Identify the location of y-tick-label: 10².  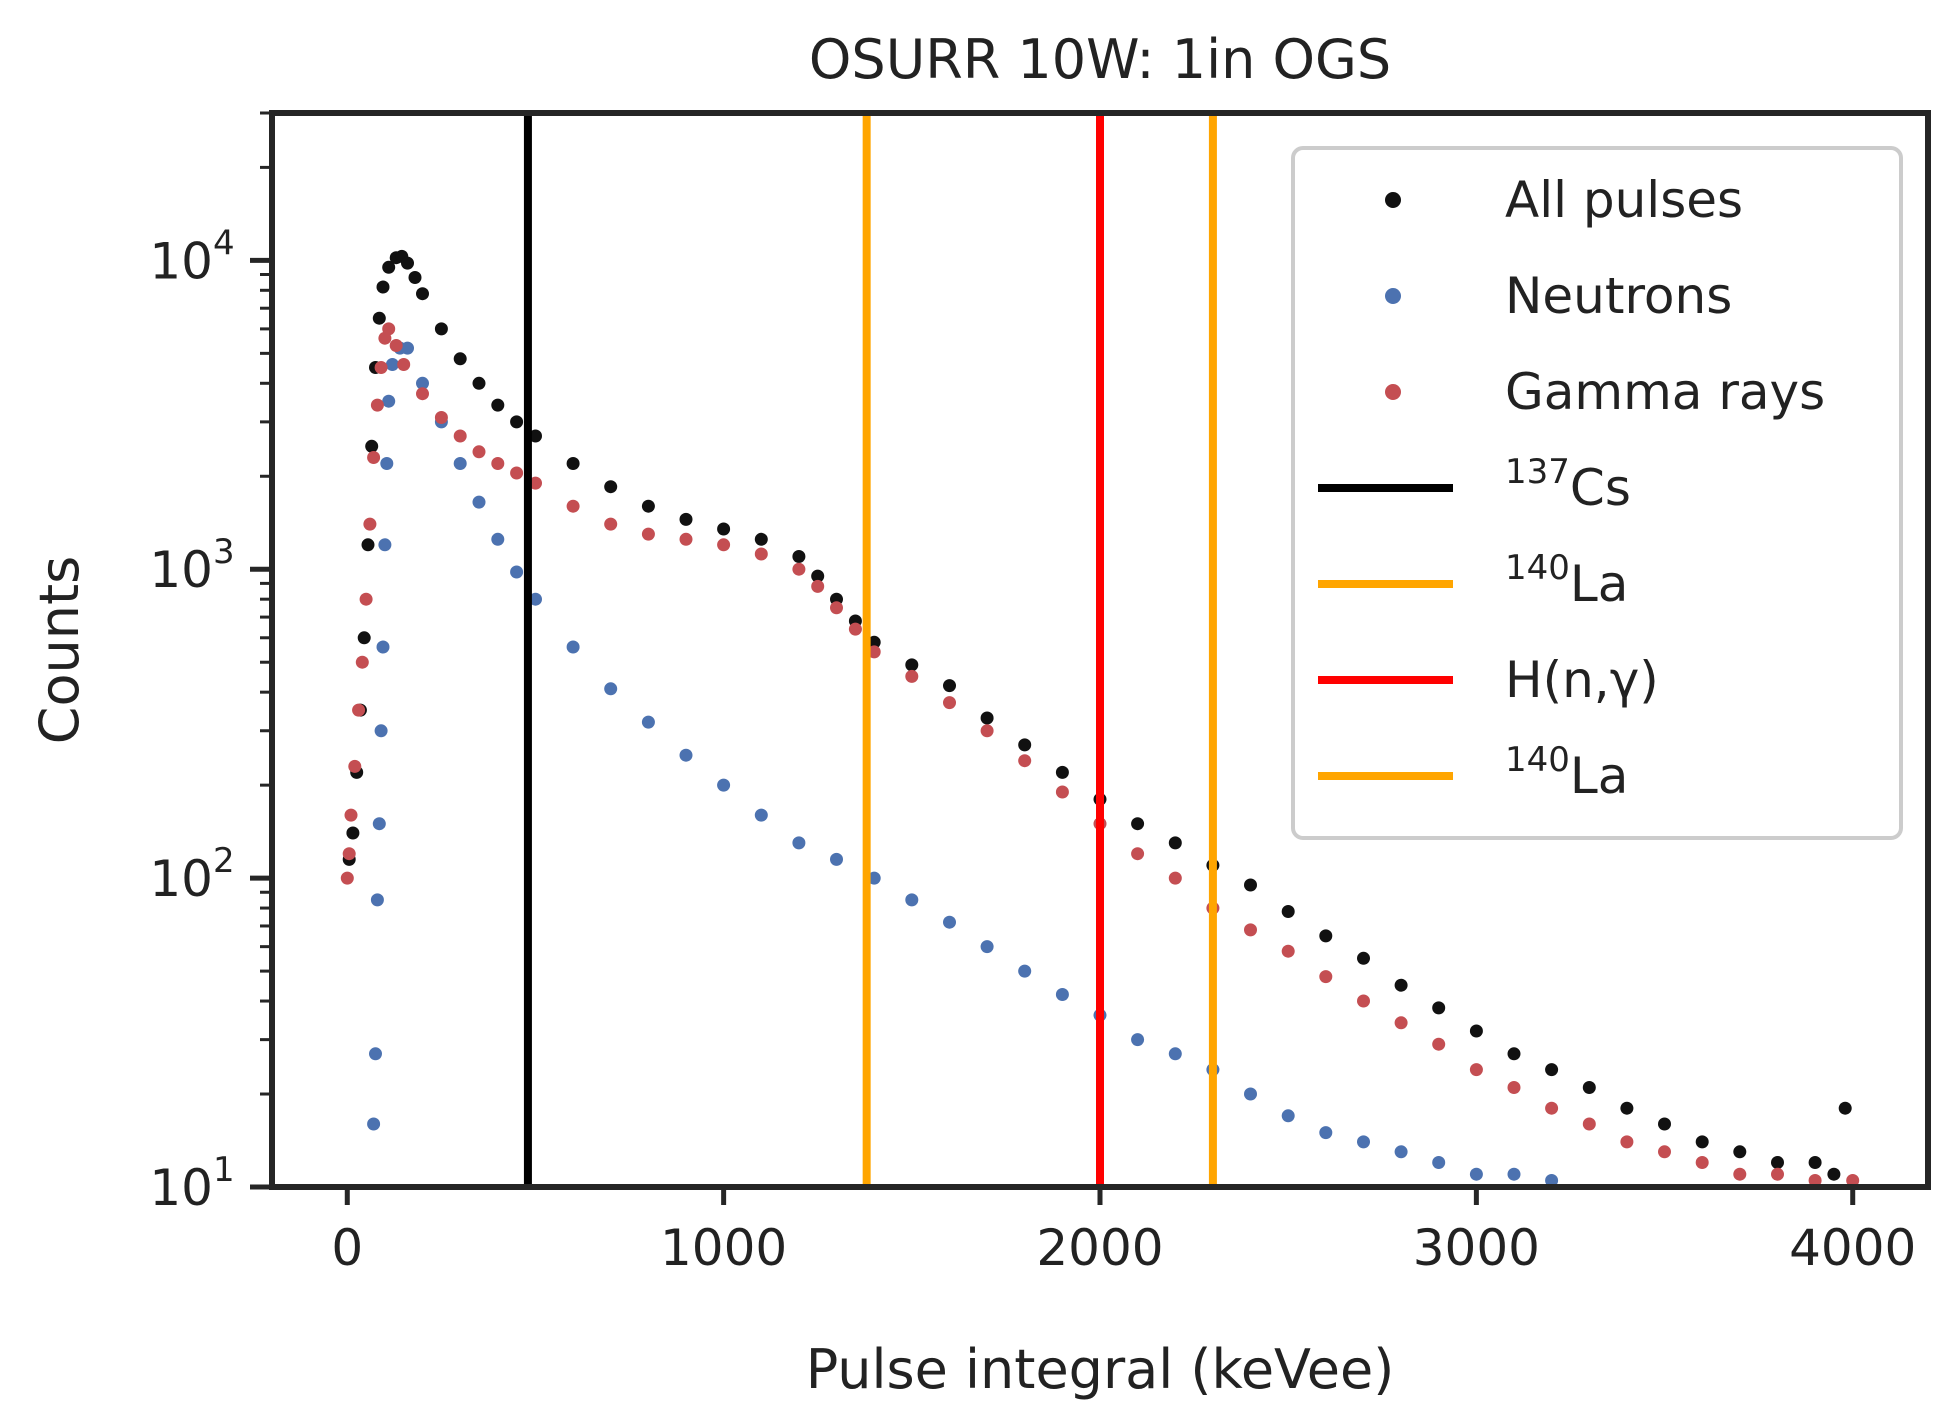
(191, 874).